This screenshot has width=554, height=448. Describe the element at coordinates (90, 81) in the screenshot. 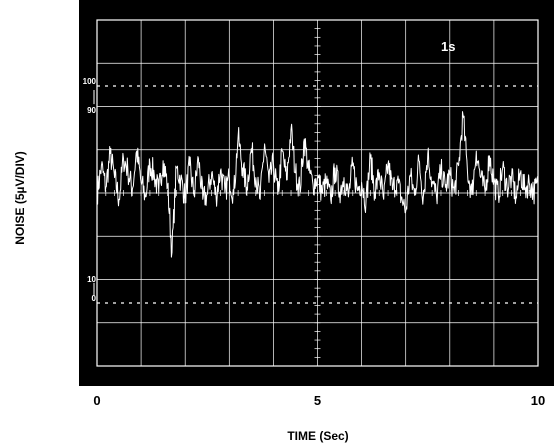

I see `marker-label: 100` at that location.